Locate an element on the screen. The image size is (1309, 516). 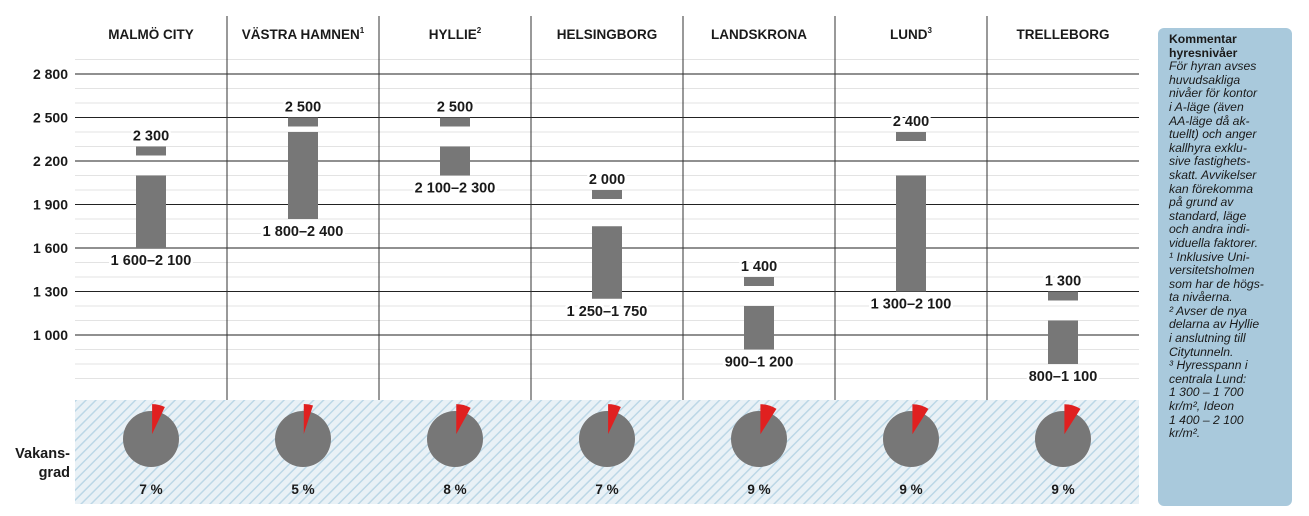
column-landskrona: LANDSKRONA 1 400 900–1 200 9 % is located at coordinates (759, 262).